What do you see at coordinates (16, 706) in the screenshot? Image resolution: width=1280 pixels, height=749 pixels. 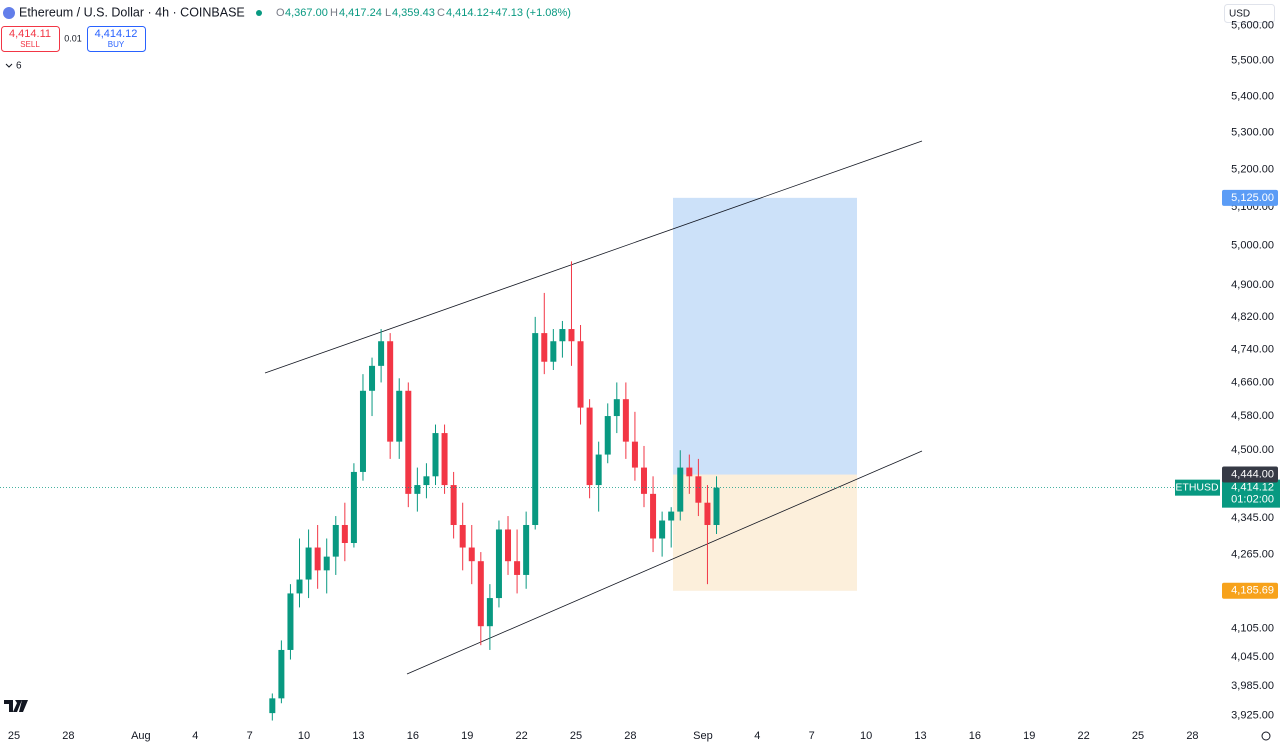 I see `tv-logo` at bounding box center [16, 706].